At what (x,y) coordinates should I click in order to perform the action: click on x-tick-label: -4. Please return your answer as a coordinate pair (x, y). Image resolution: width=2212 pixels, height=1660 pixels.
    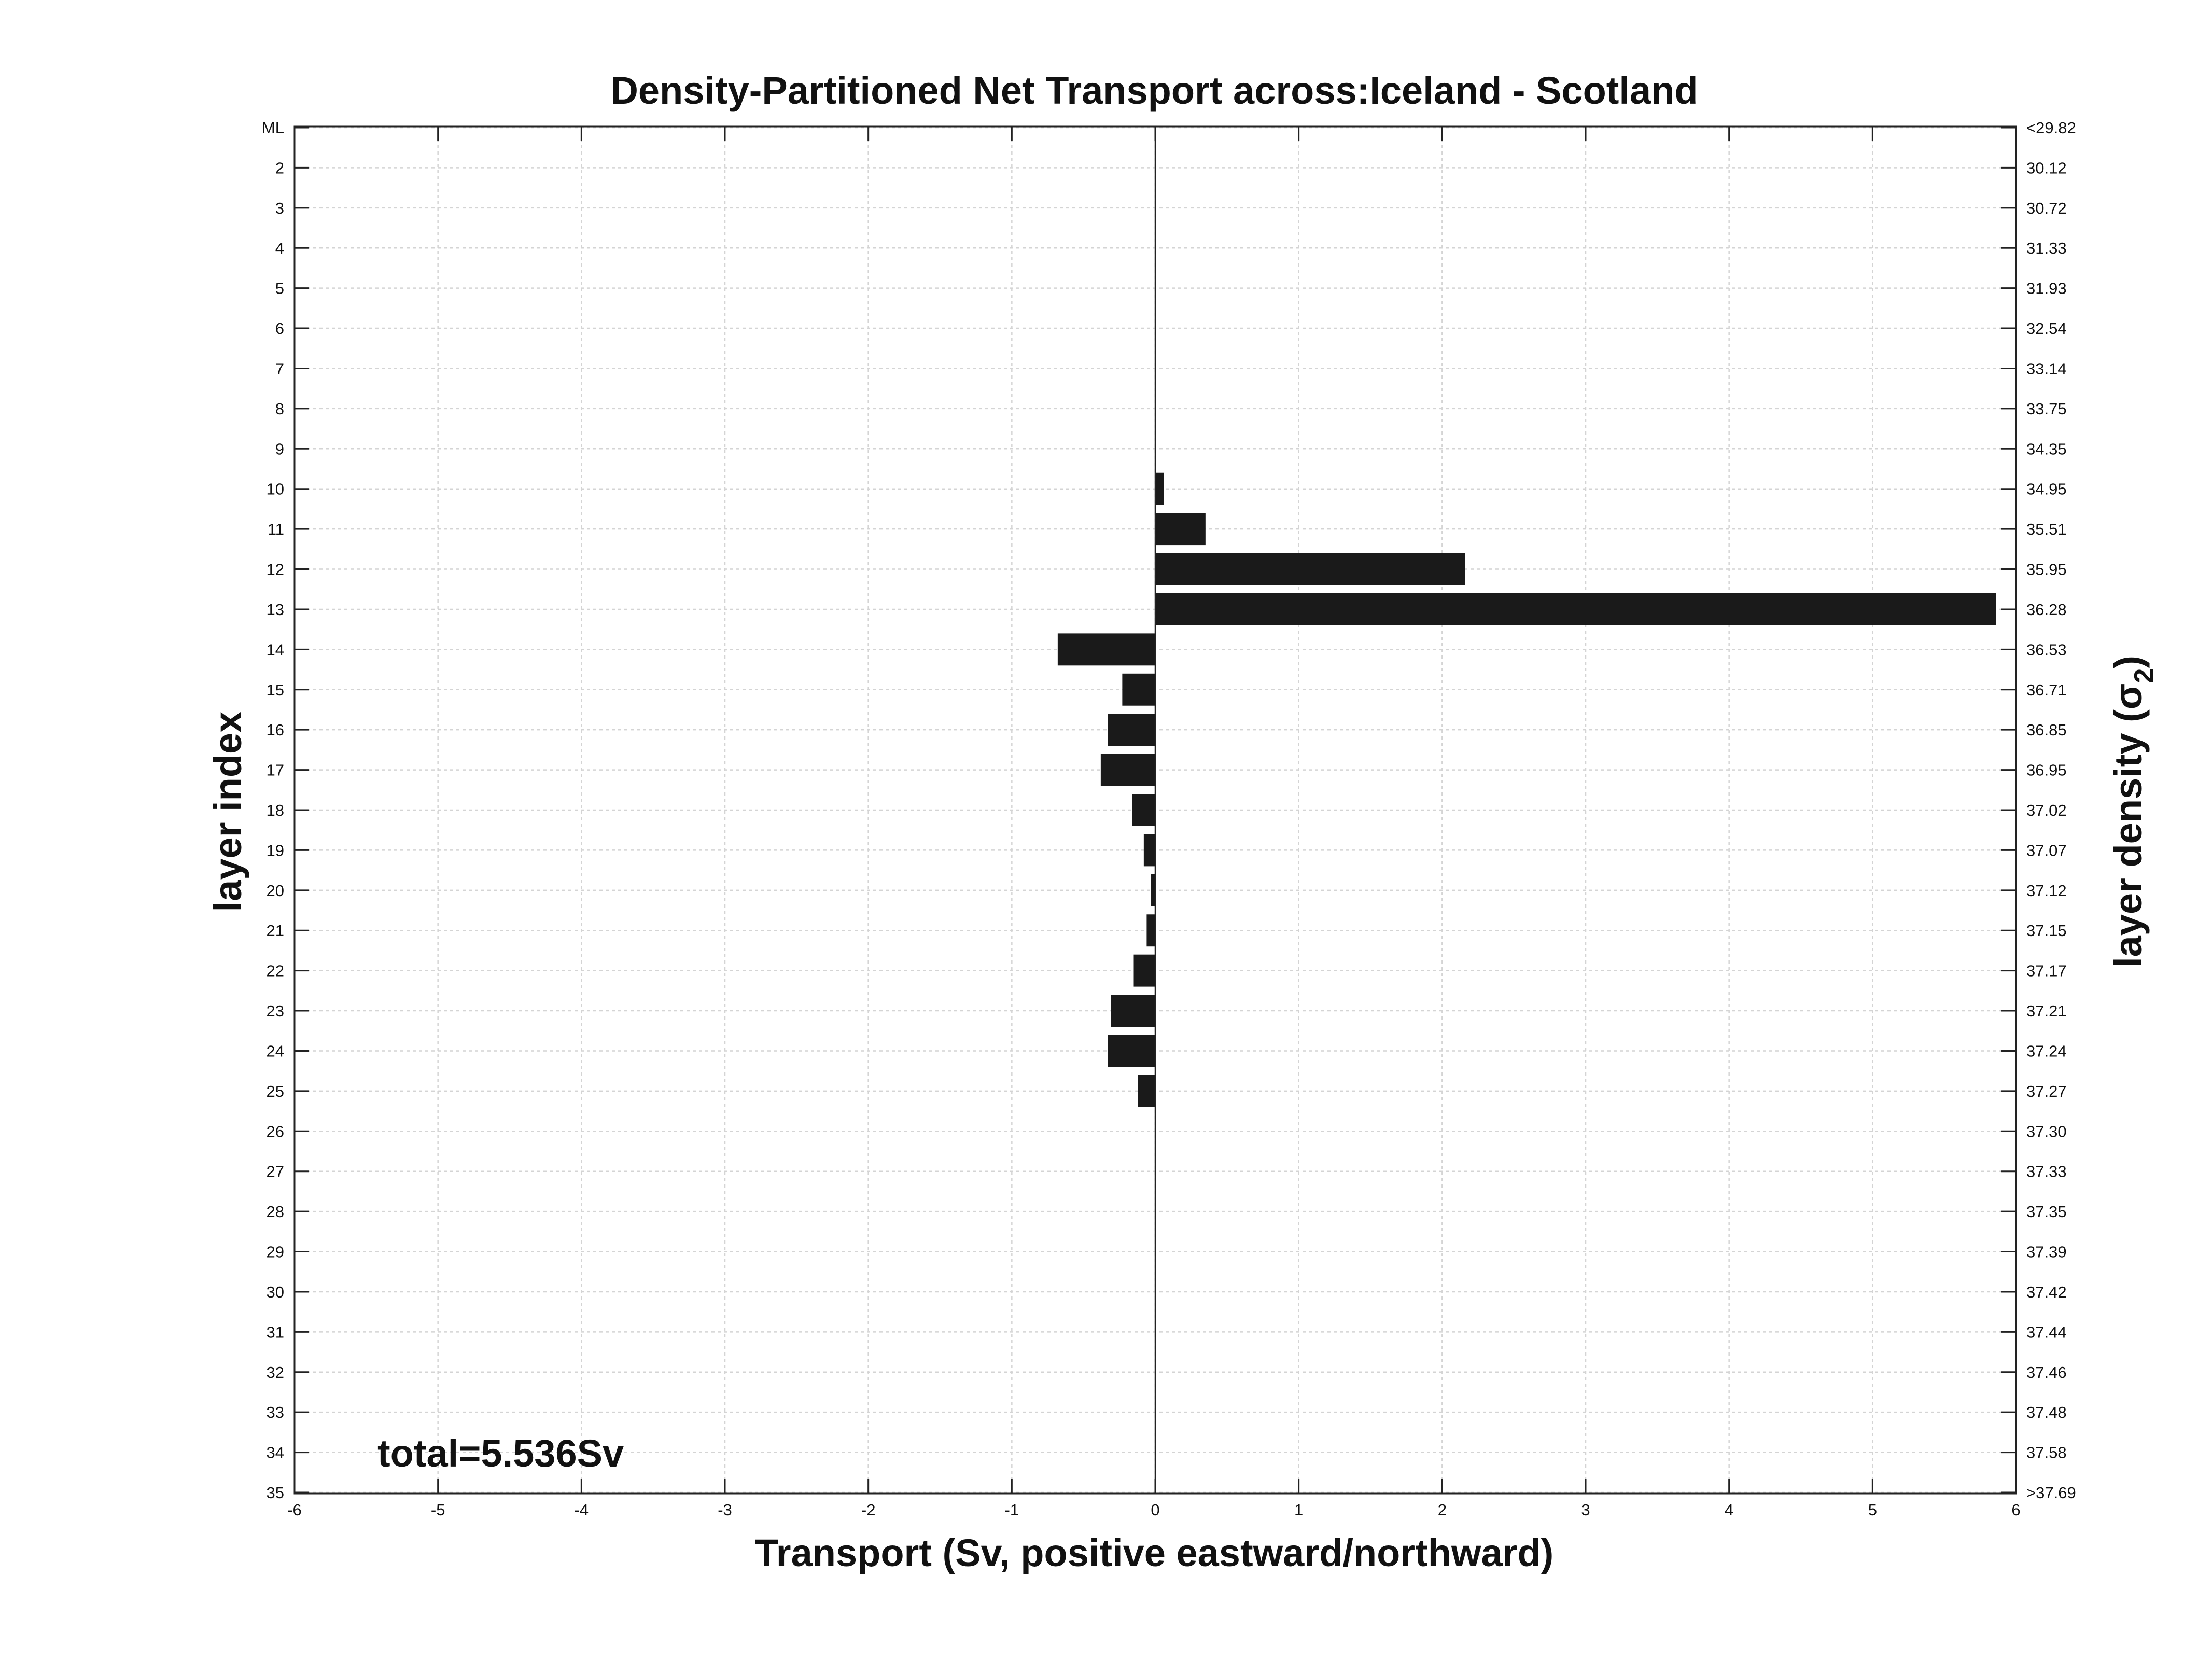
    Looking at the image, I should click on (582, 1510).